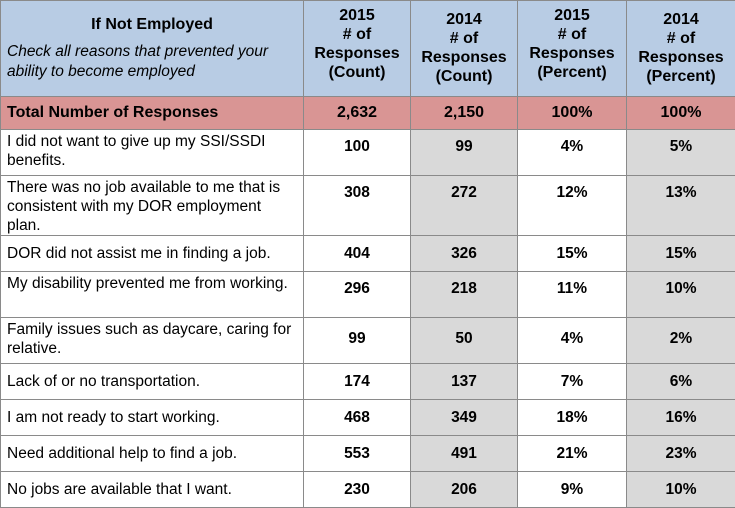 This screenshot has height=508, width=735. What do you see at coordinates (464, 382) in the screenshot?
I see `row-2014-count: 137` at bounding box center [464, 382].